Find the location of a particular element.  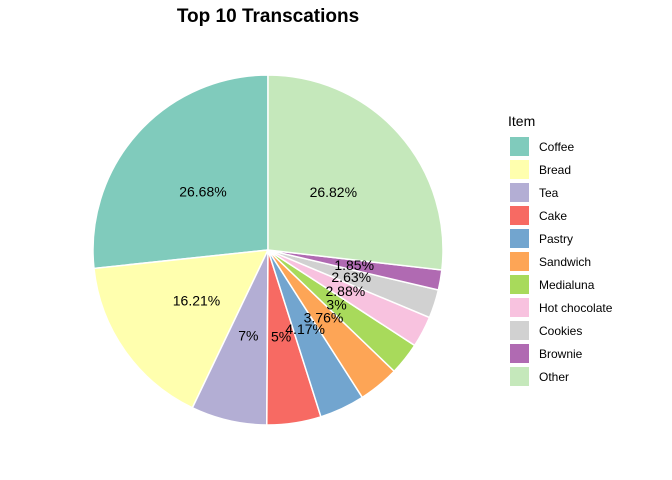

slice-label-medialuna: 3% is located at coordinates (336, 304).